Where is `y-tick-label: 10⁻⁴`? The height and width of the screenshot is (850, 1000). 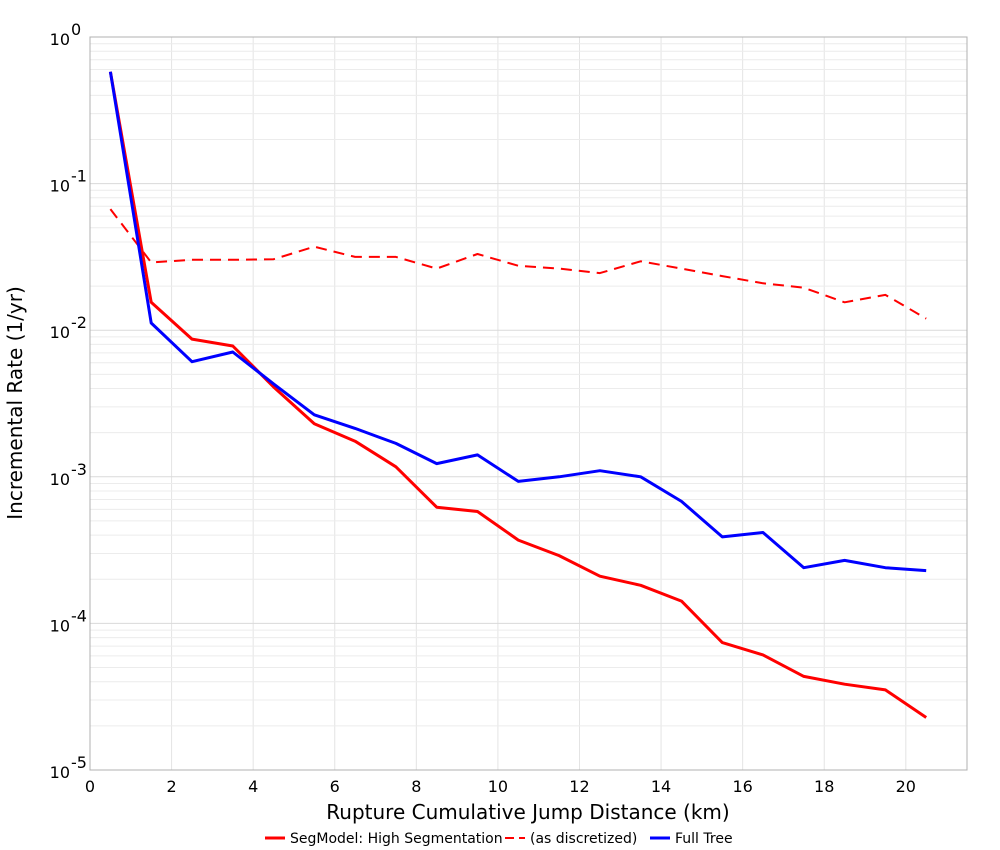 y-tick-label: 10⁻⁴ is located at coordinates (68, 620).